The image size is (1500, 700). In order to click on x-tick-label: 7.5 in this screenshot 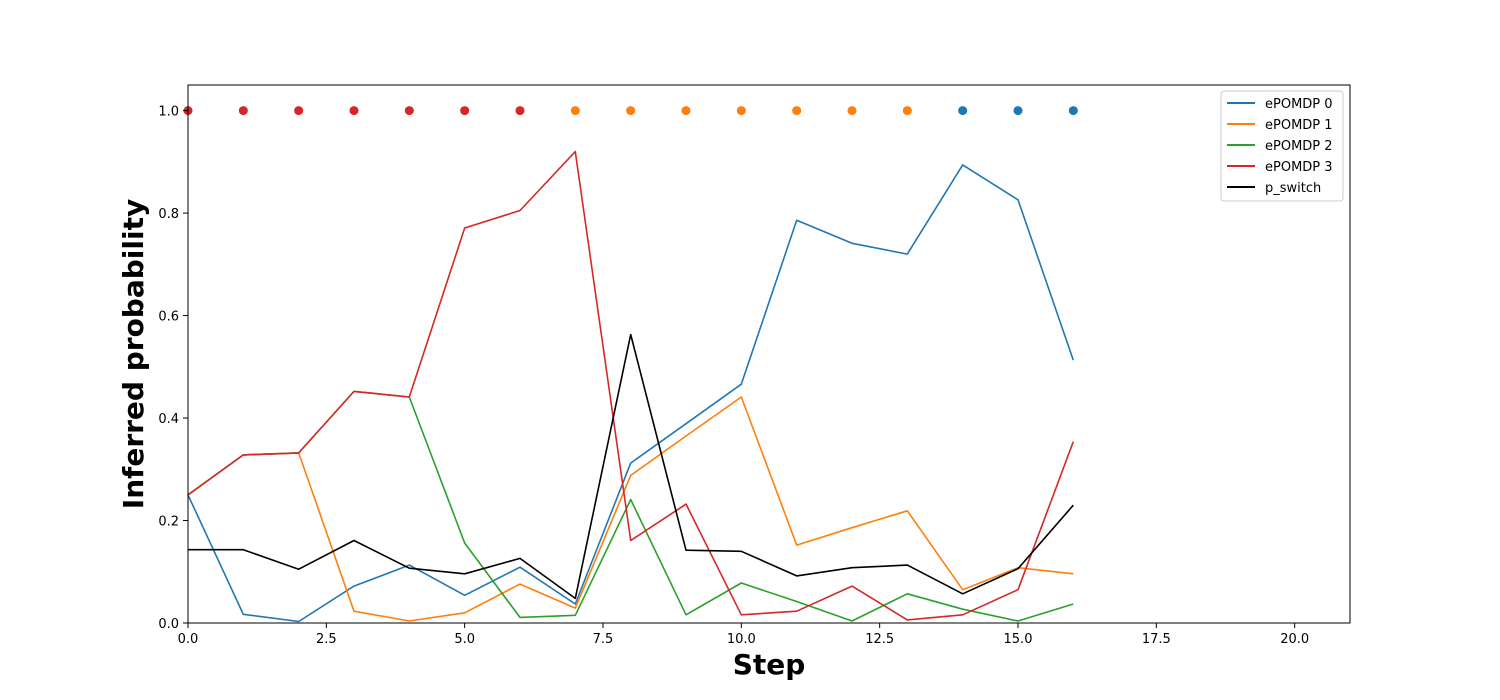, I will do `click(603, 639)`.